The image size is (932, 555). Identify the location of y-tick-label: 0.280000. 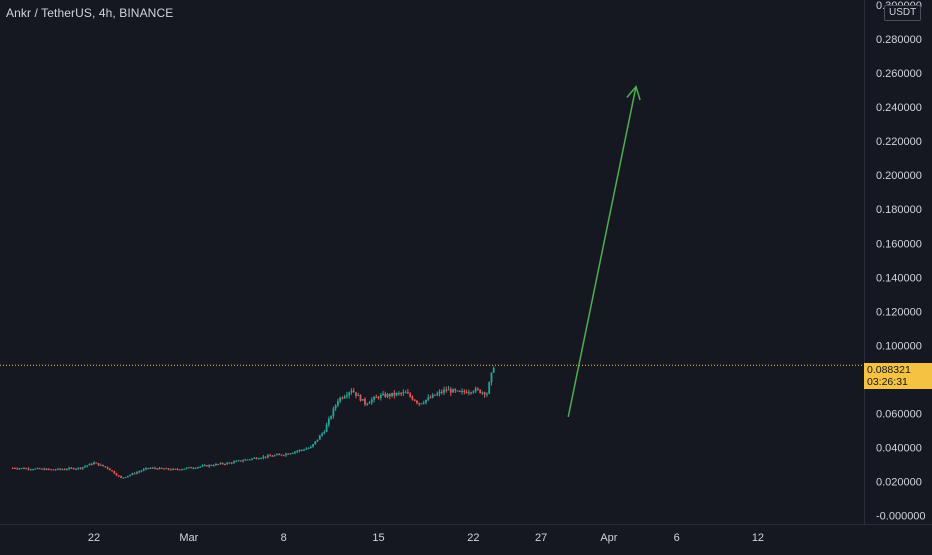
(899, 40).